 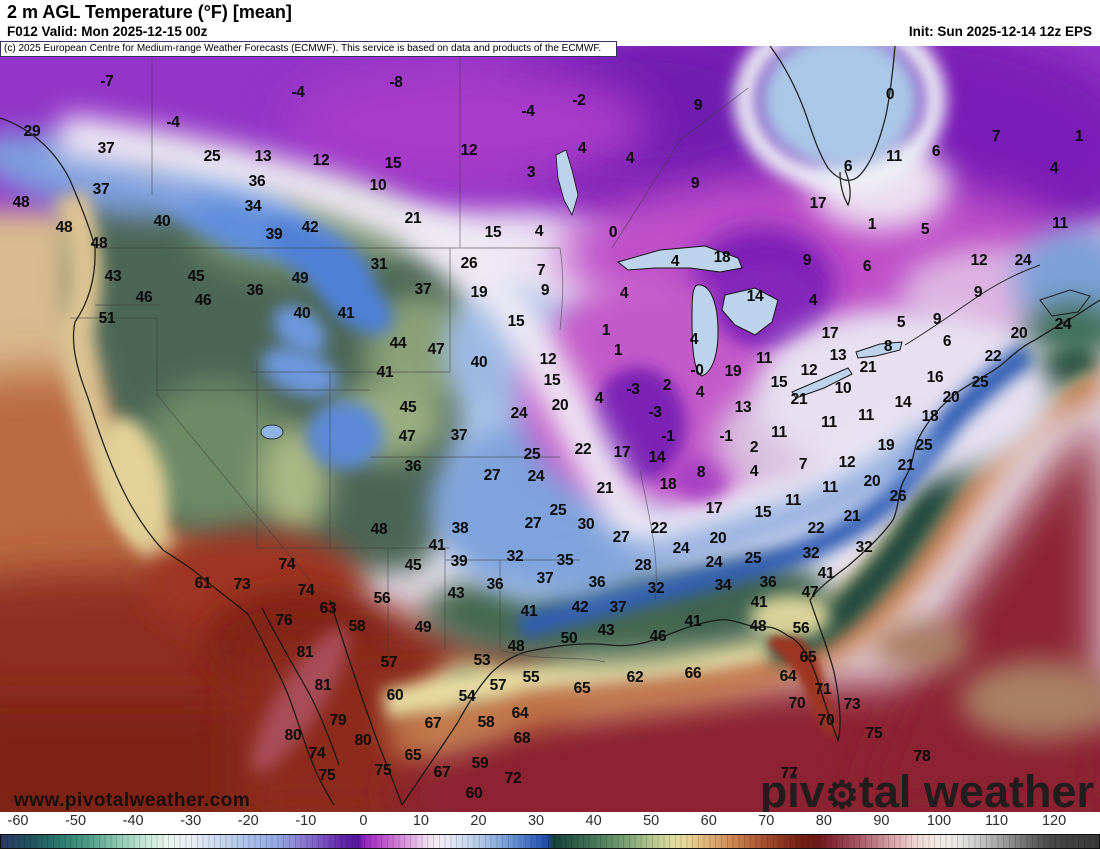 What do you see at coordinates (536, 821) in the screenshot?
I see `colorbar-tick-label: 30` at bounding box center [536, 821].